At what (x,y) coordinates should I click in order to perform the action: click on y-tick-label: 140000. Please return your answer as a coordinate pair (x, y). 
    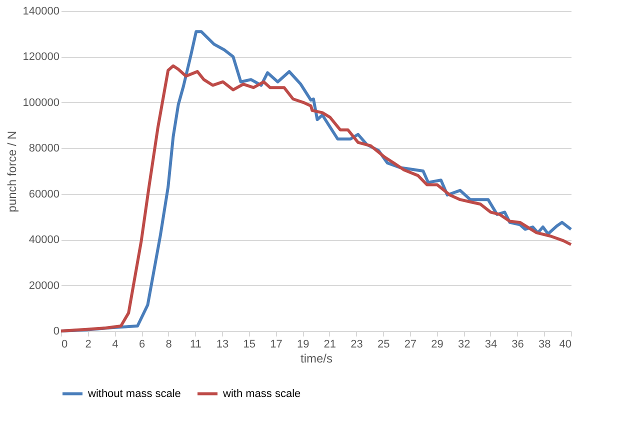
    Looking at the image, I should click on (41, 12).